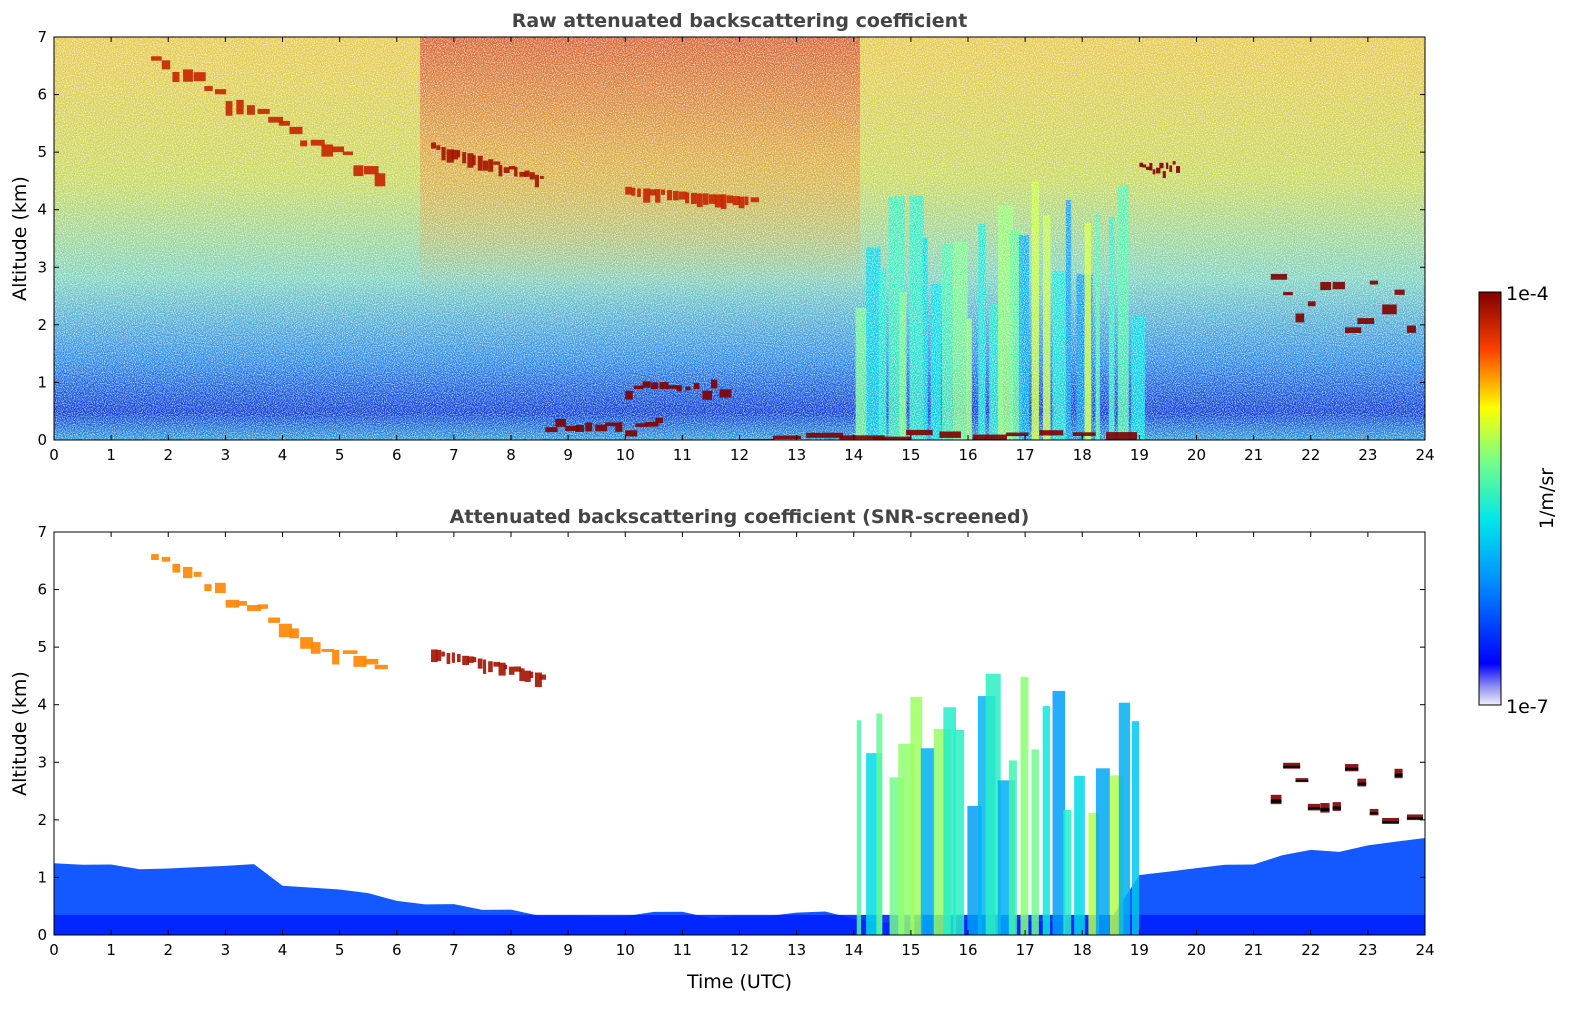 The height and width of the screenshot is (1020, 1595). Describe the element at coordinates (739, 950) in the screenshot. I see `x-tick-label: 12` at that location.